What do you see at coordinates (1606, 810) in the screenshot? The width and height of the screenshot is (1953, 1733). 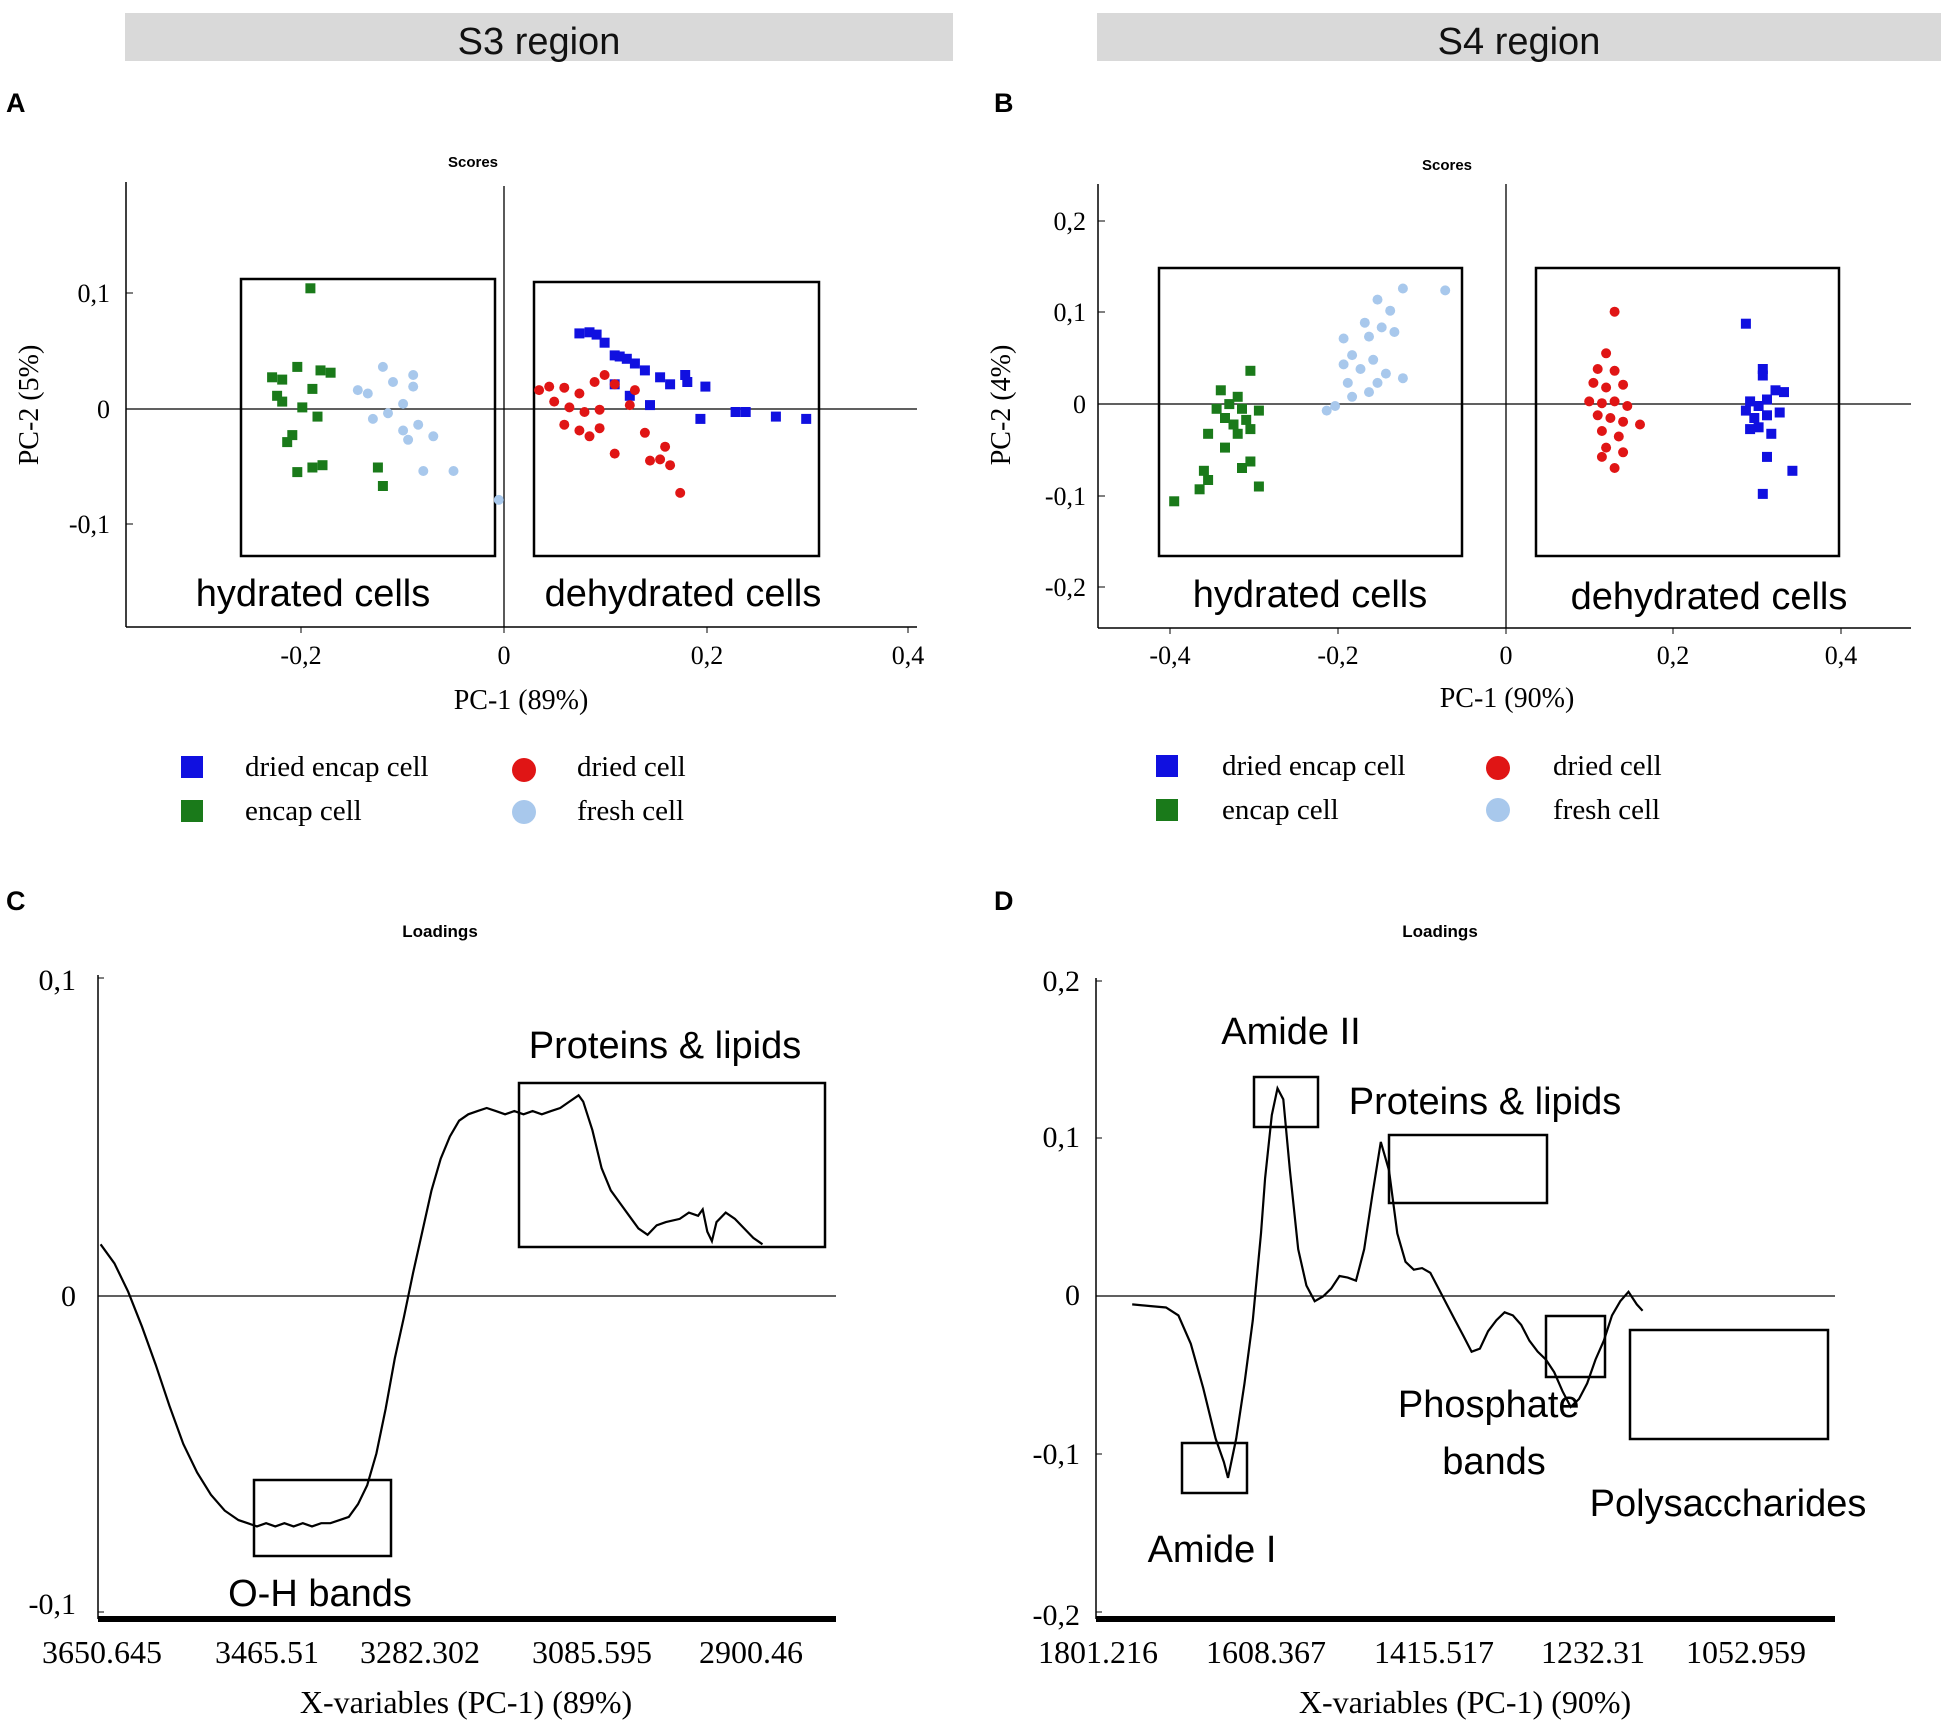 I see `legend-label-fresh-cell: fresh cell` at bounding box center [1606, 810].